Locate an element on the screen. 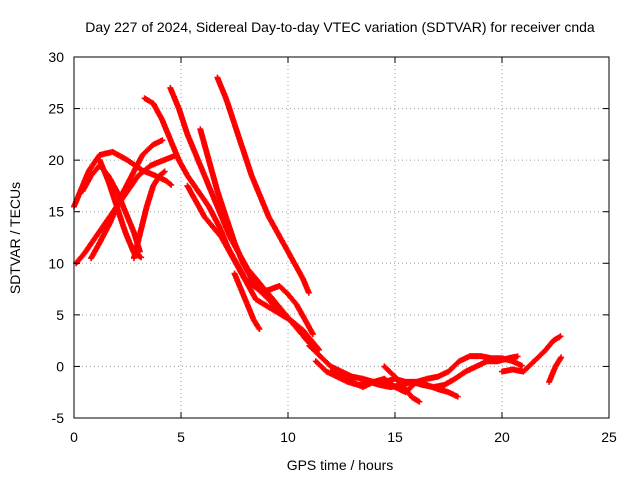 Image resolution: width=640 pixels, height=480 pixels. y-tick-label: 20 is located at coordinates (56, 160).